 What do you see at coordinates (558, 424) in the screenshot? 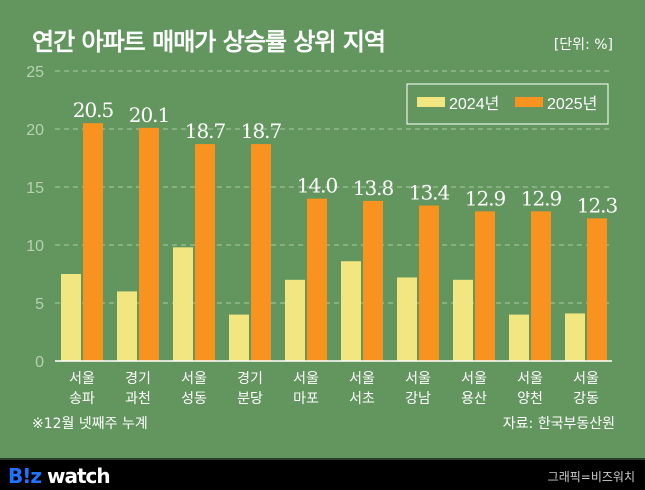
I see `source-label: 자료: 한국부동산원` at bounding box center [558, 424].